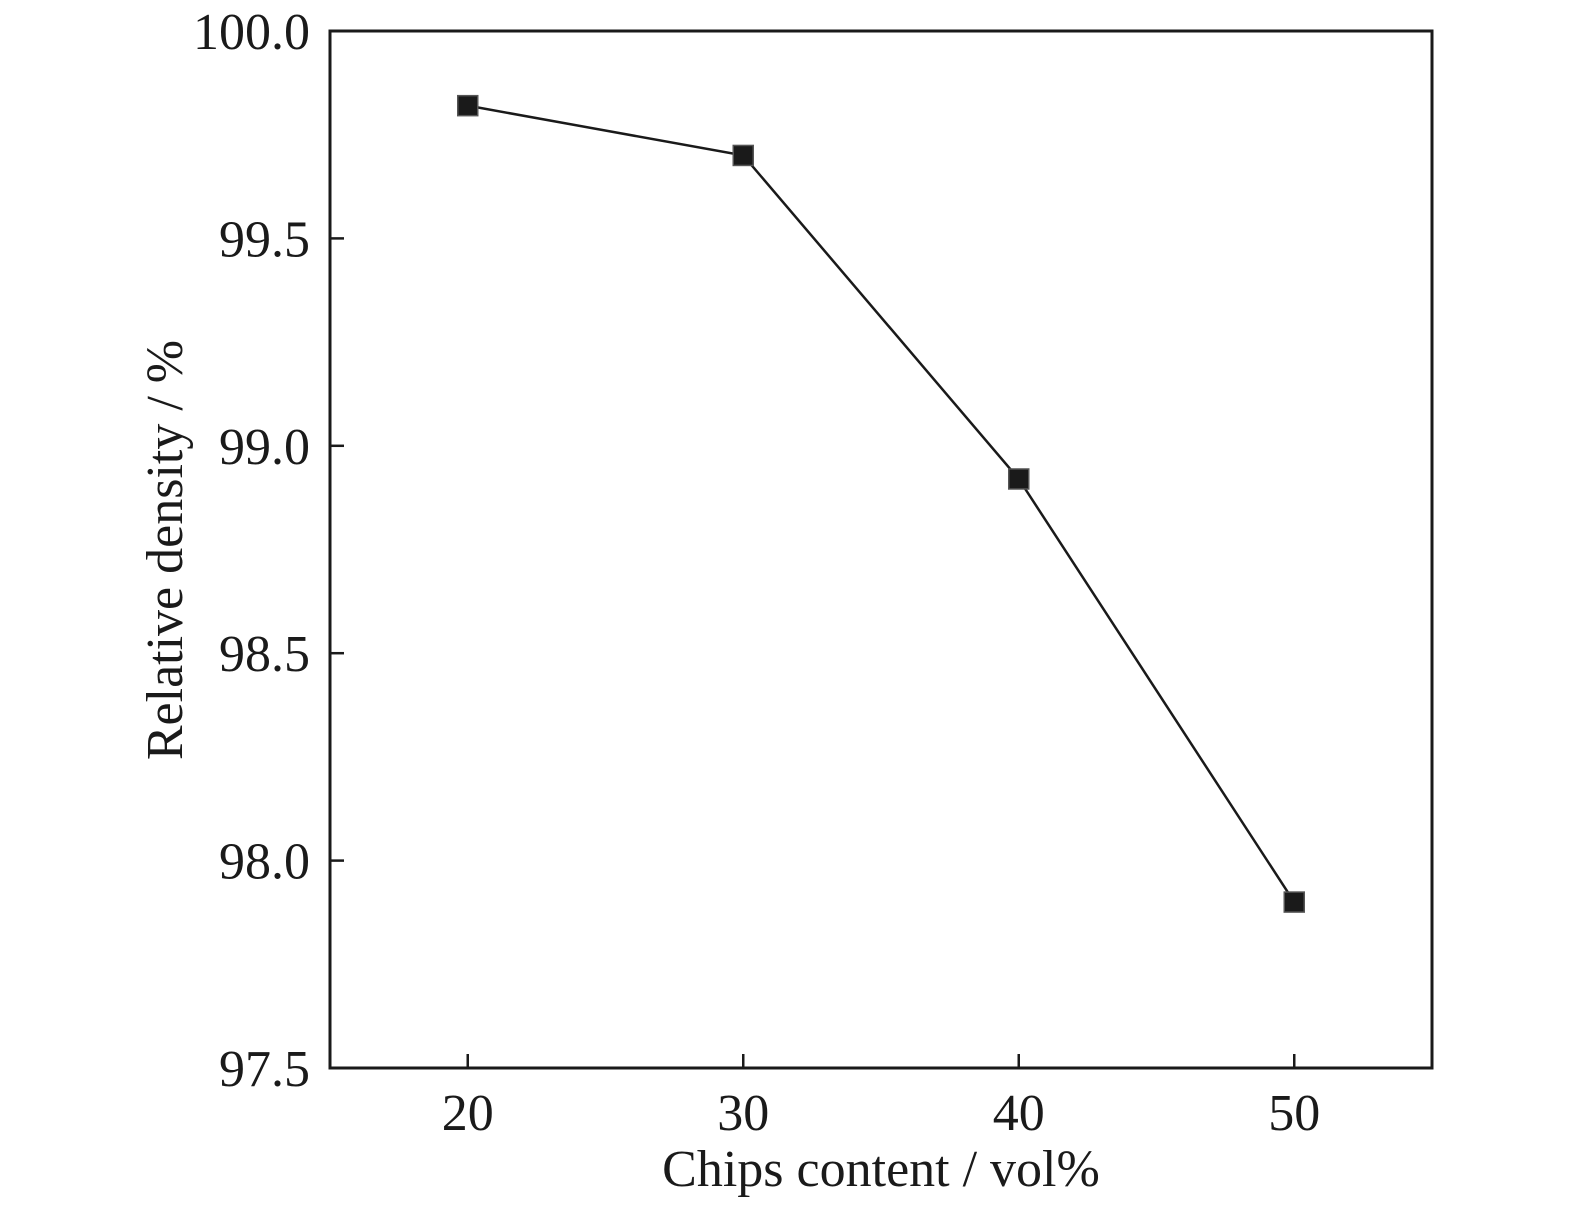 The width and height of the screenshot is (1575, 1213). Describe the element at coordinates (264, 1069) in the screenshot. I see `y-tick-label: 97.5` at that location.